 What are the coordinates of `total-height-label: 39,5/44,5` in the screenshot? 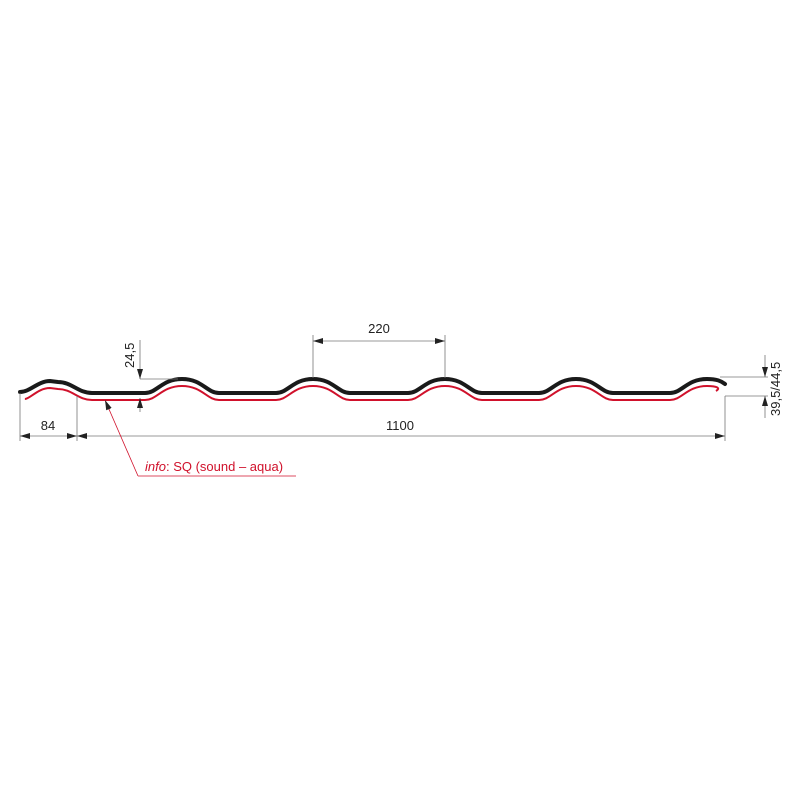 It's located at (775, 389).